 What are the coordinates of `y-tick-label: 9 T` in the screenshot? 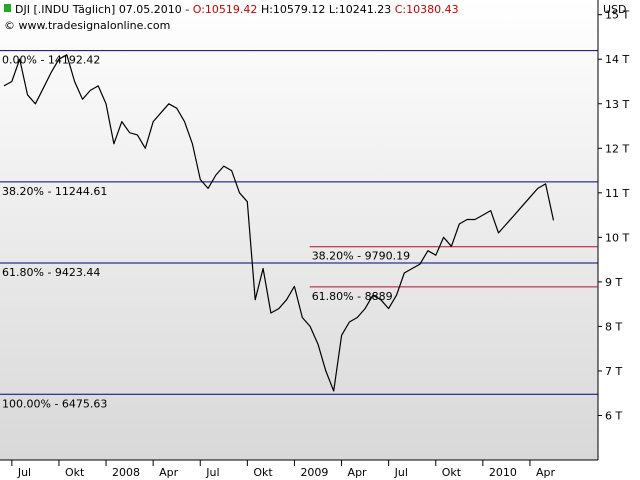 It's located at (613, 282).